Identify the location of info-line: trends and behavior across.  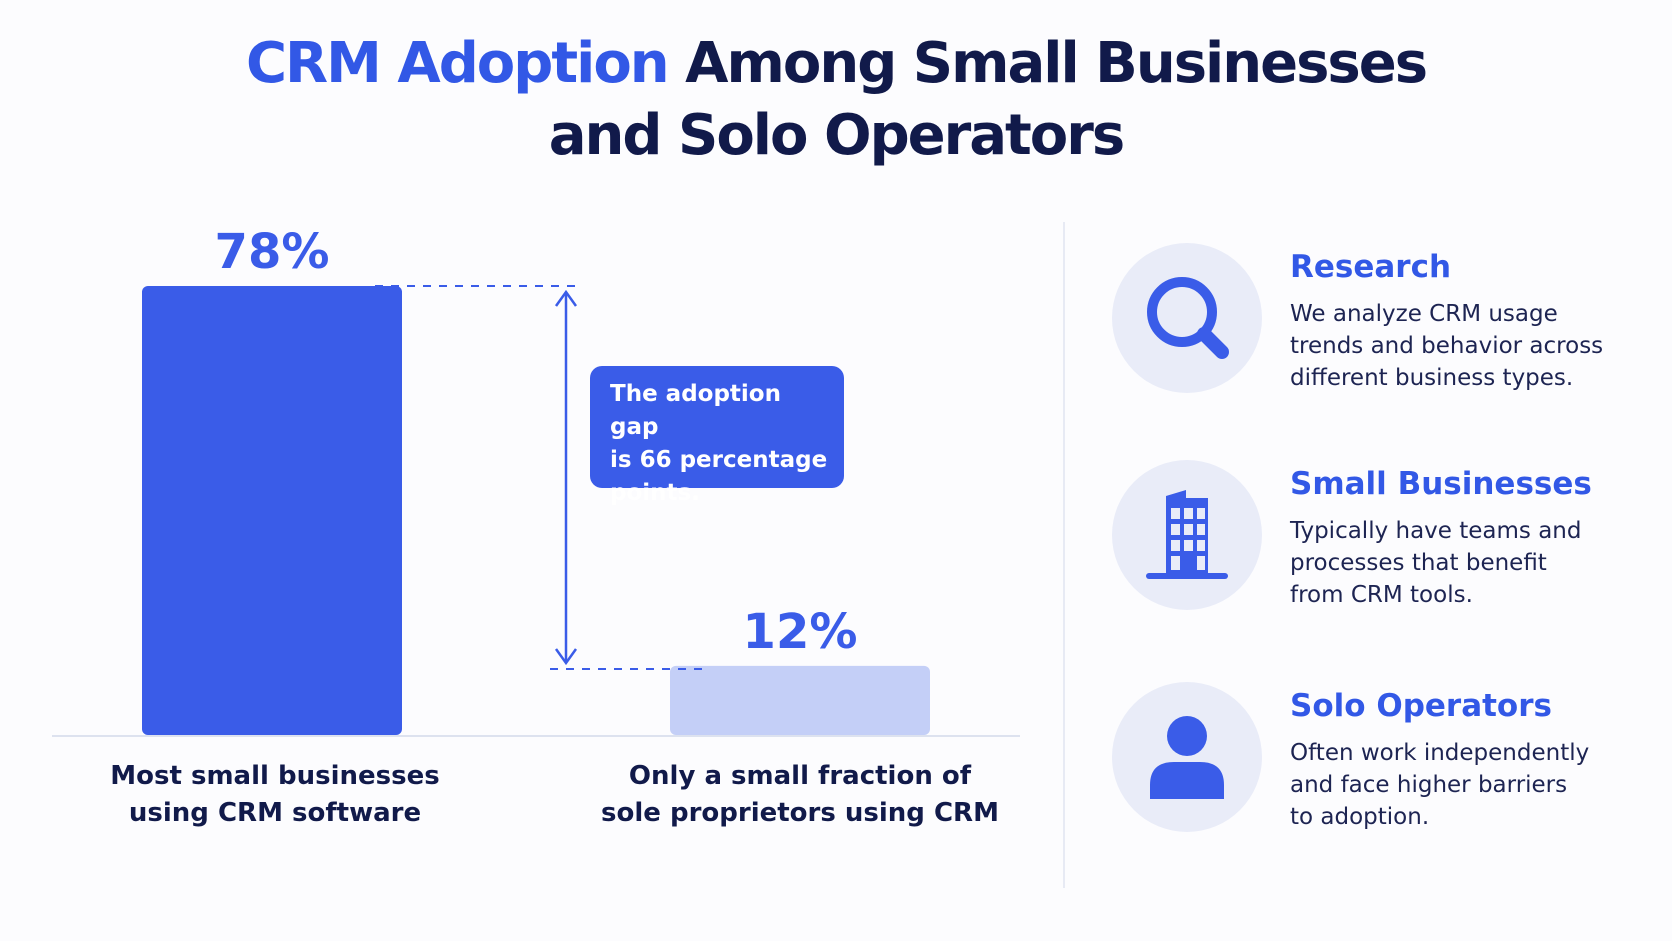
(1447, 346).